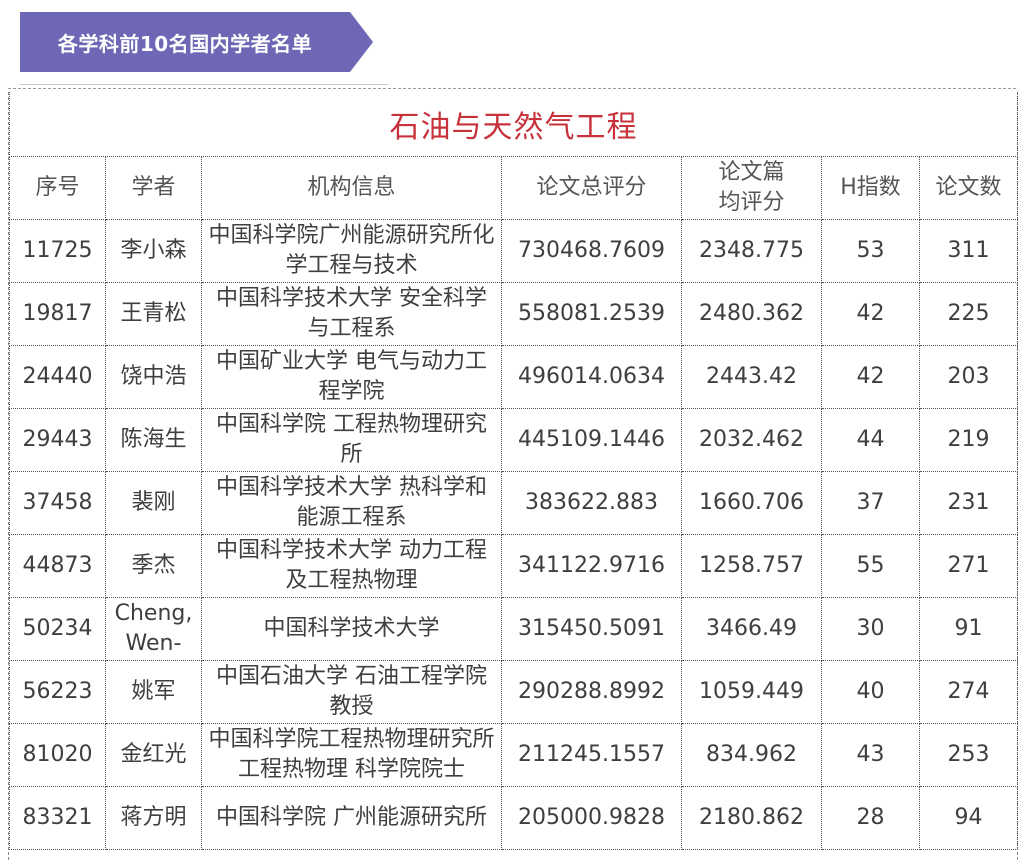 The image size is (1022, 863). I want to click on banner-arrow-shape, so click(196, 42).